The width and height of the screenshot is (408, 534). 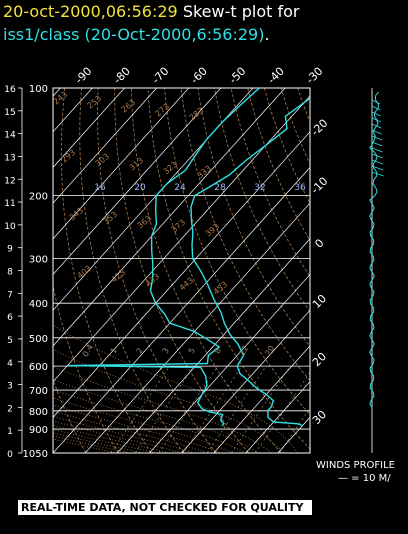 What do you see at coordinates (38, 412) in the screenshot?
I see `pressure-tick-label: 800` at bounding box center [38, 412].